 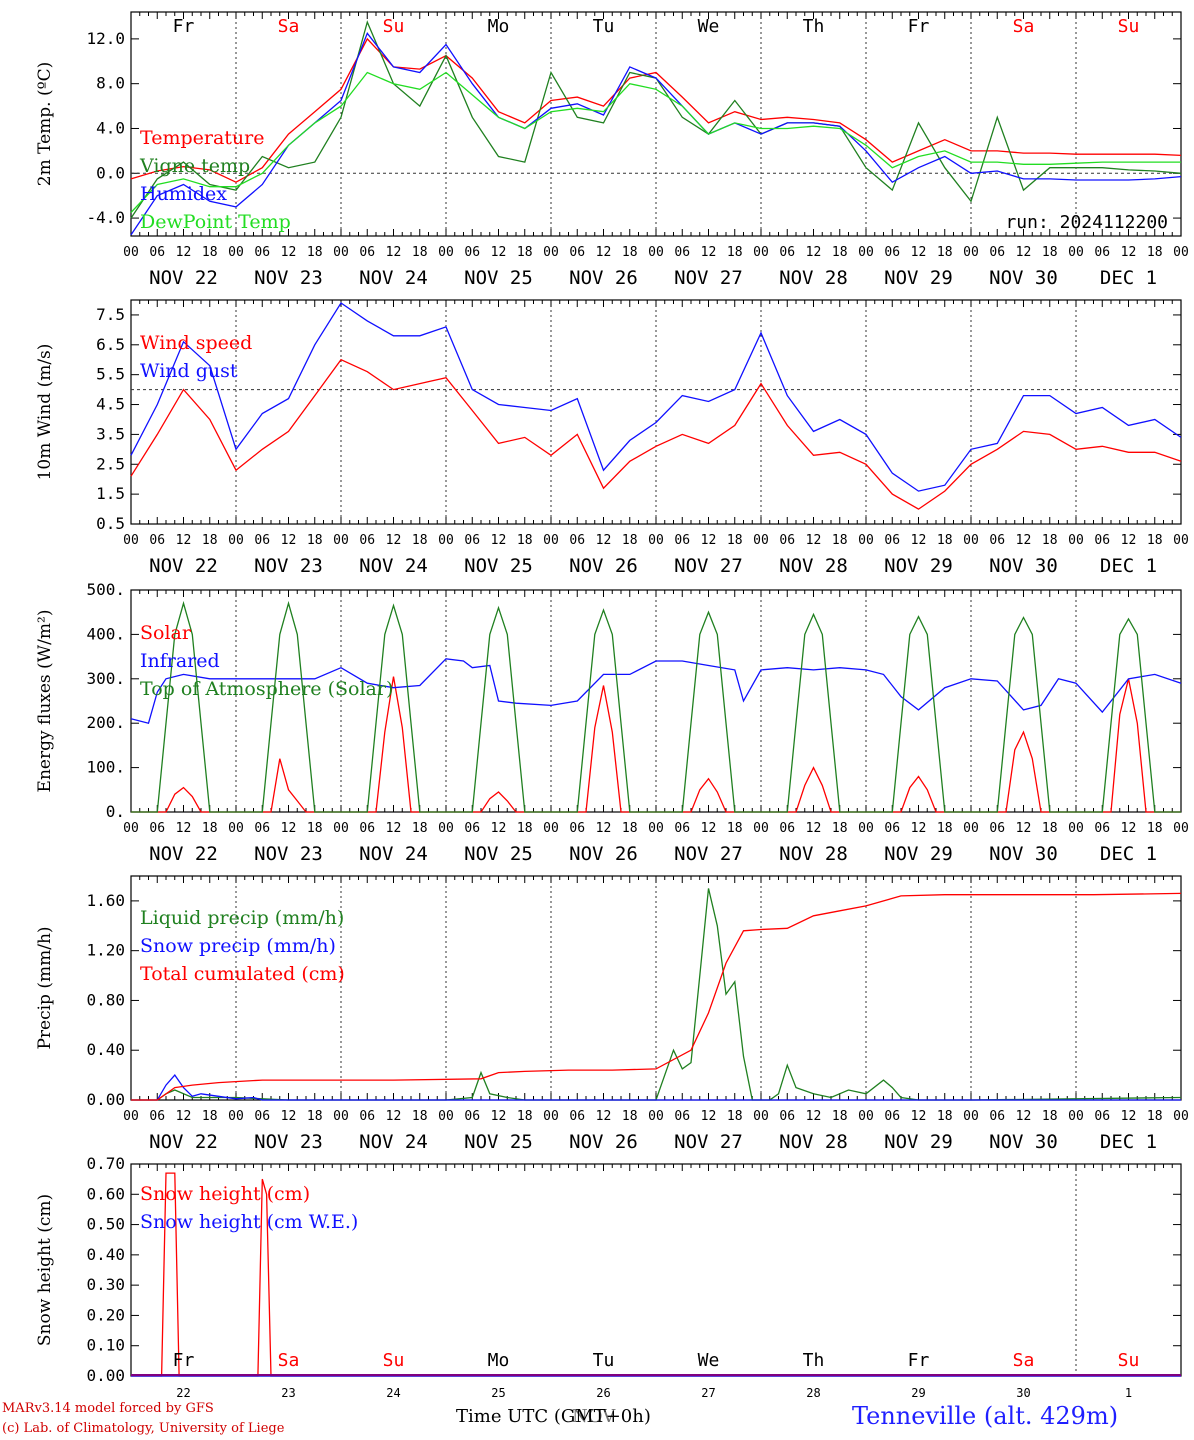 What do you see at coordinates (115, 811) in the screenshot?
I see `y-tick-label: 0.` at bounding box center [115, 811].